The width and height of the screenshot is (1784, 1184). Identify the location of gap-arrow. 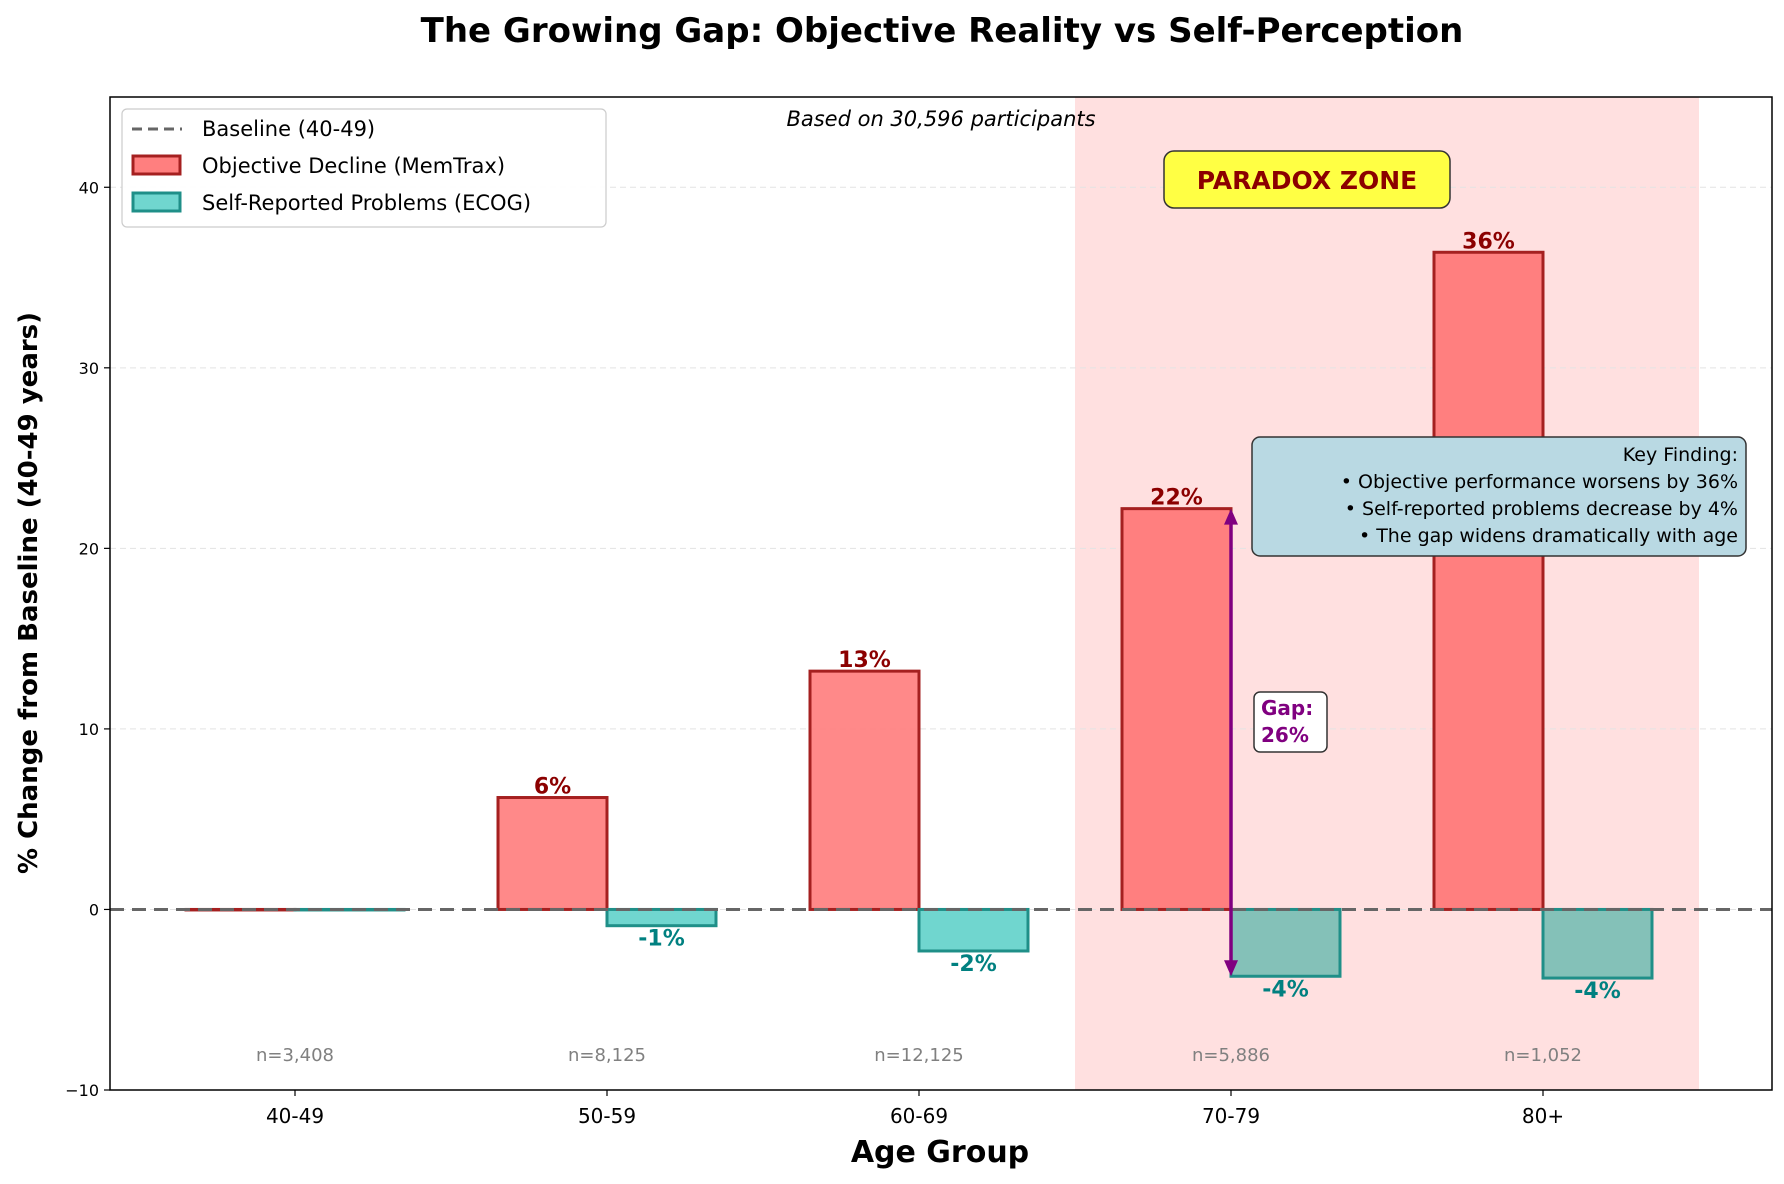
(1231, 742).